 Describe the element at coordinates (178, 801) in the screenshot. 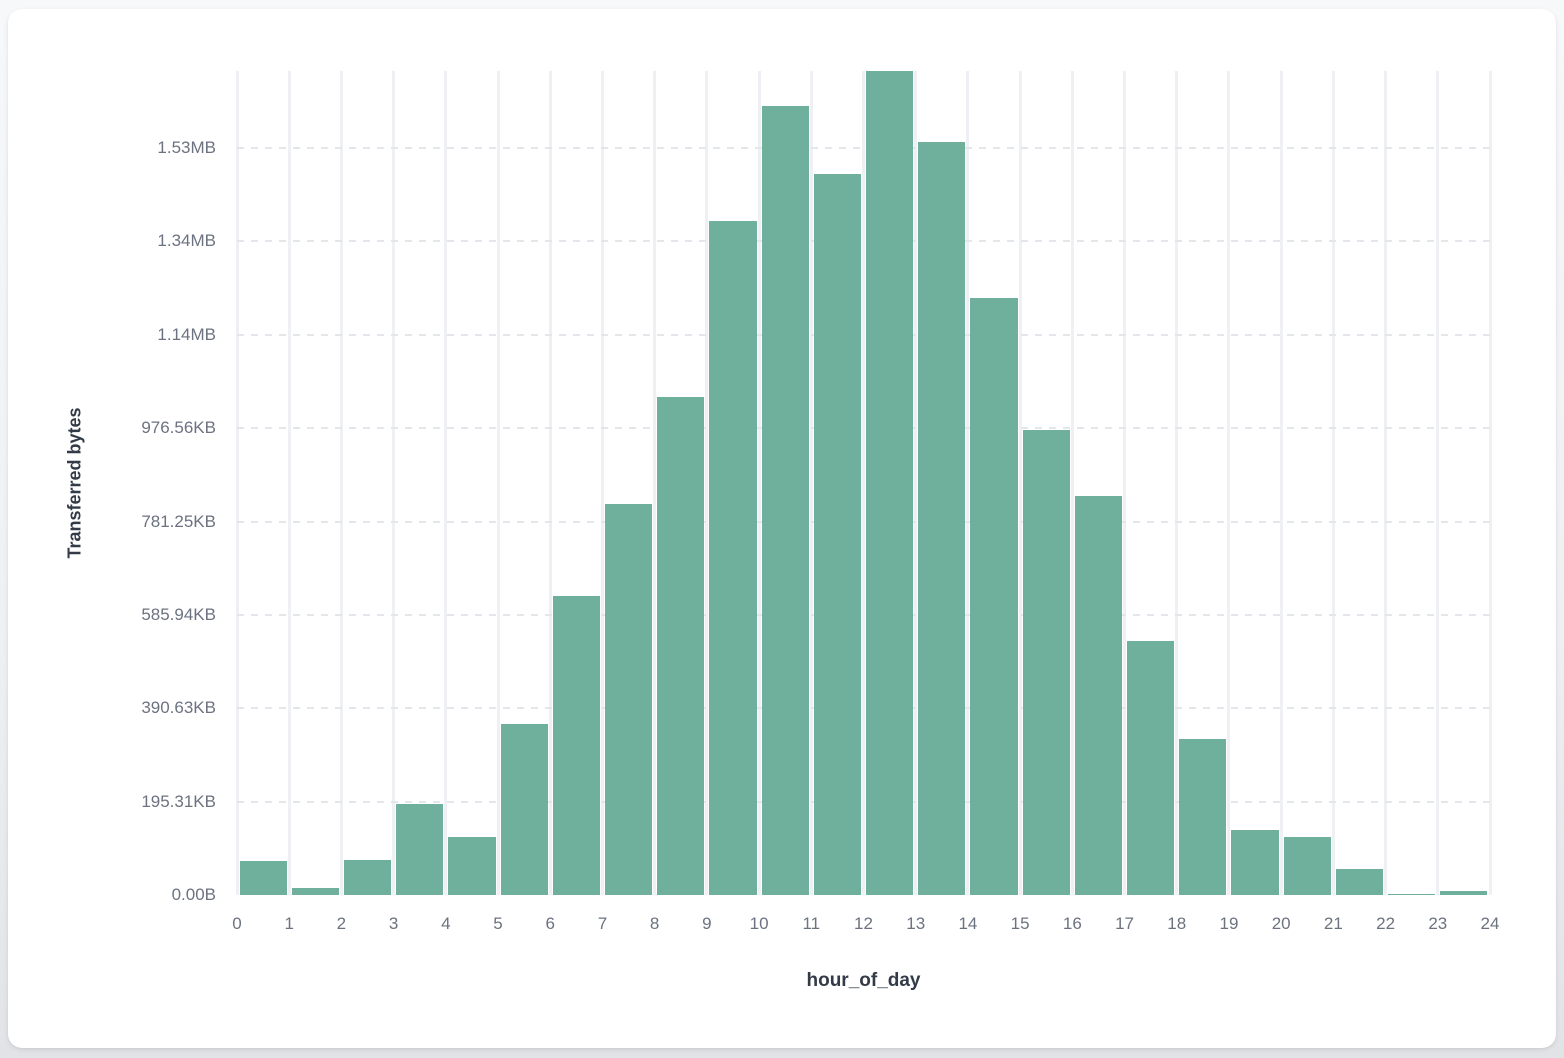

I see `y-tick-label: 195.31KB` at that location.